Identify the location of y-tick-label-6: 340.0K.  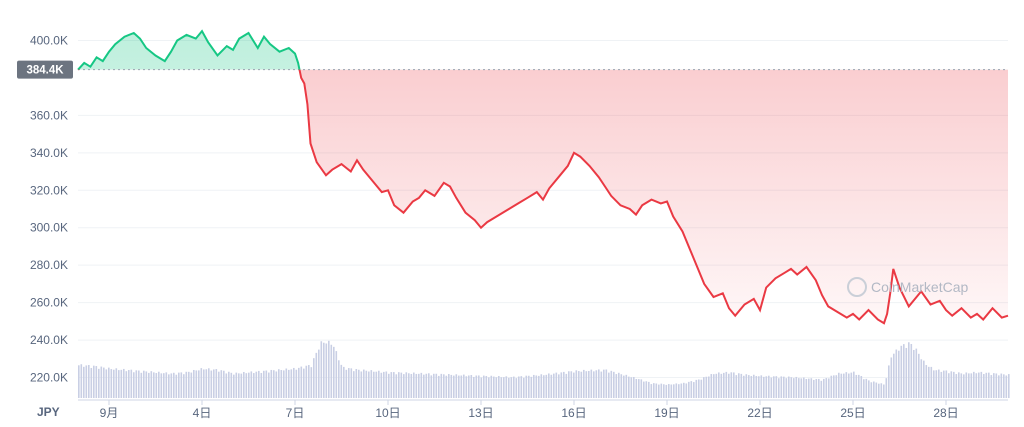
(49, 153).